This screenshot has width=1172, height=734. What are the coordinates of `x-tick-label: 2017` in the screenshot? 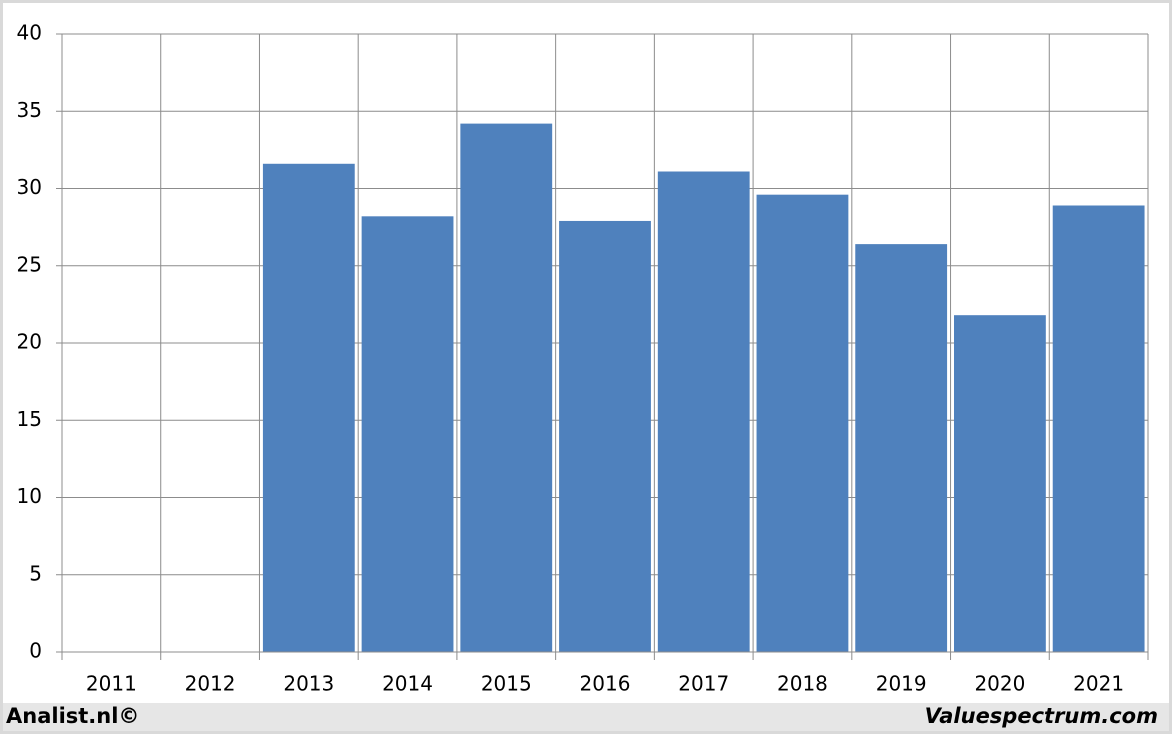 It's located at (703, 684).